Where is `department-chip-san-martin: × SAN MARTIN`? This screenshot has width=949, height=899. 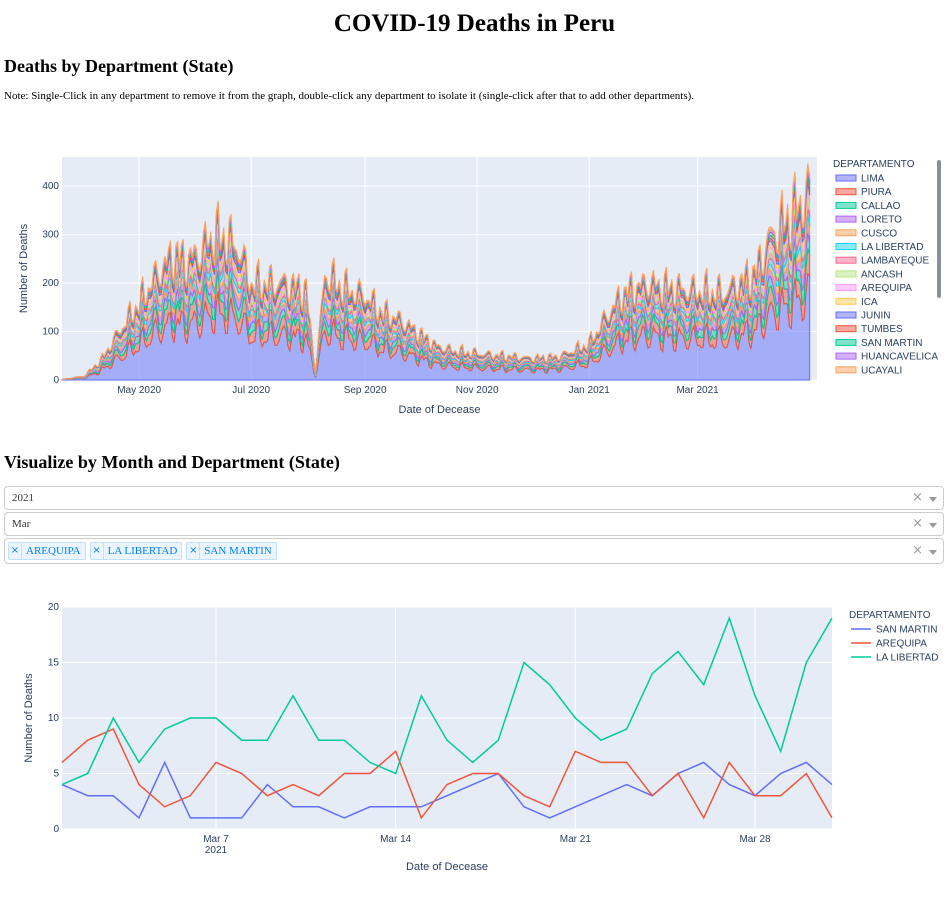 department-chip-san-martin: × SAN MARTIN is located at coordinates (231, 551).